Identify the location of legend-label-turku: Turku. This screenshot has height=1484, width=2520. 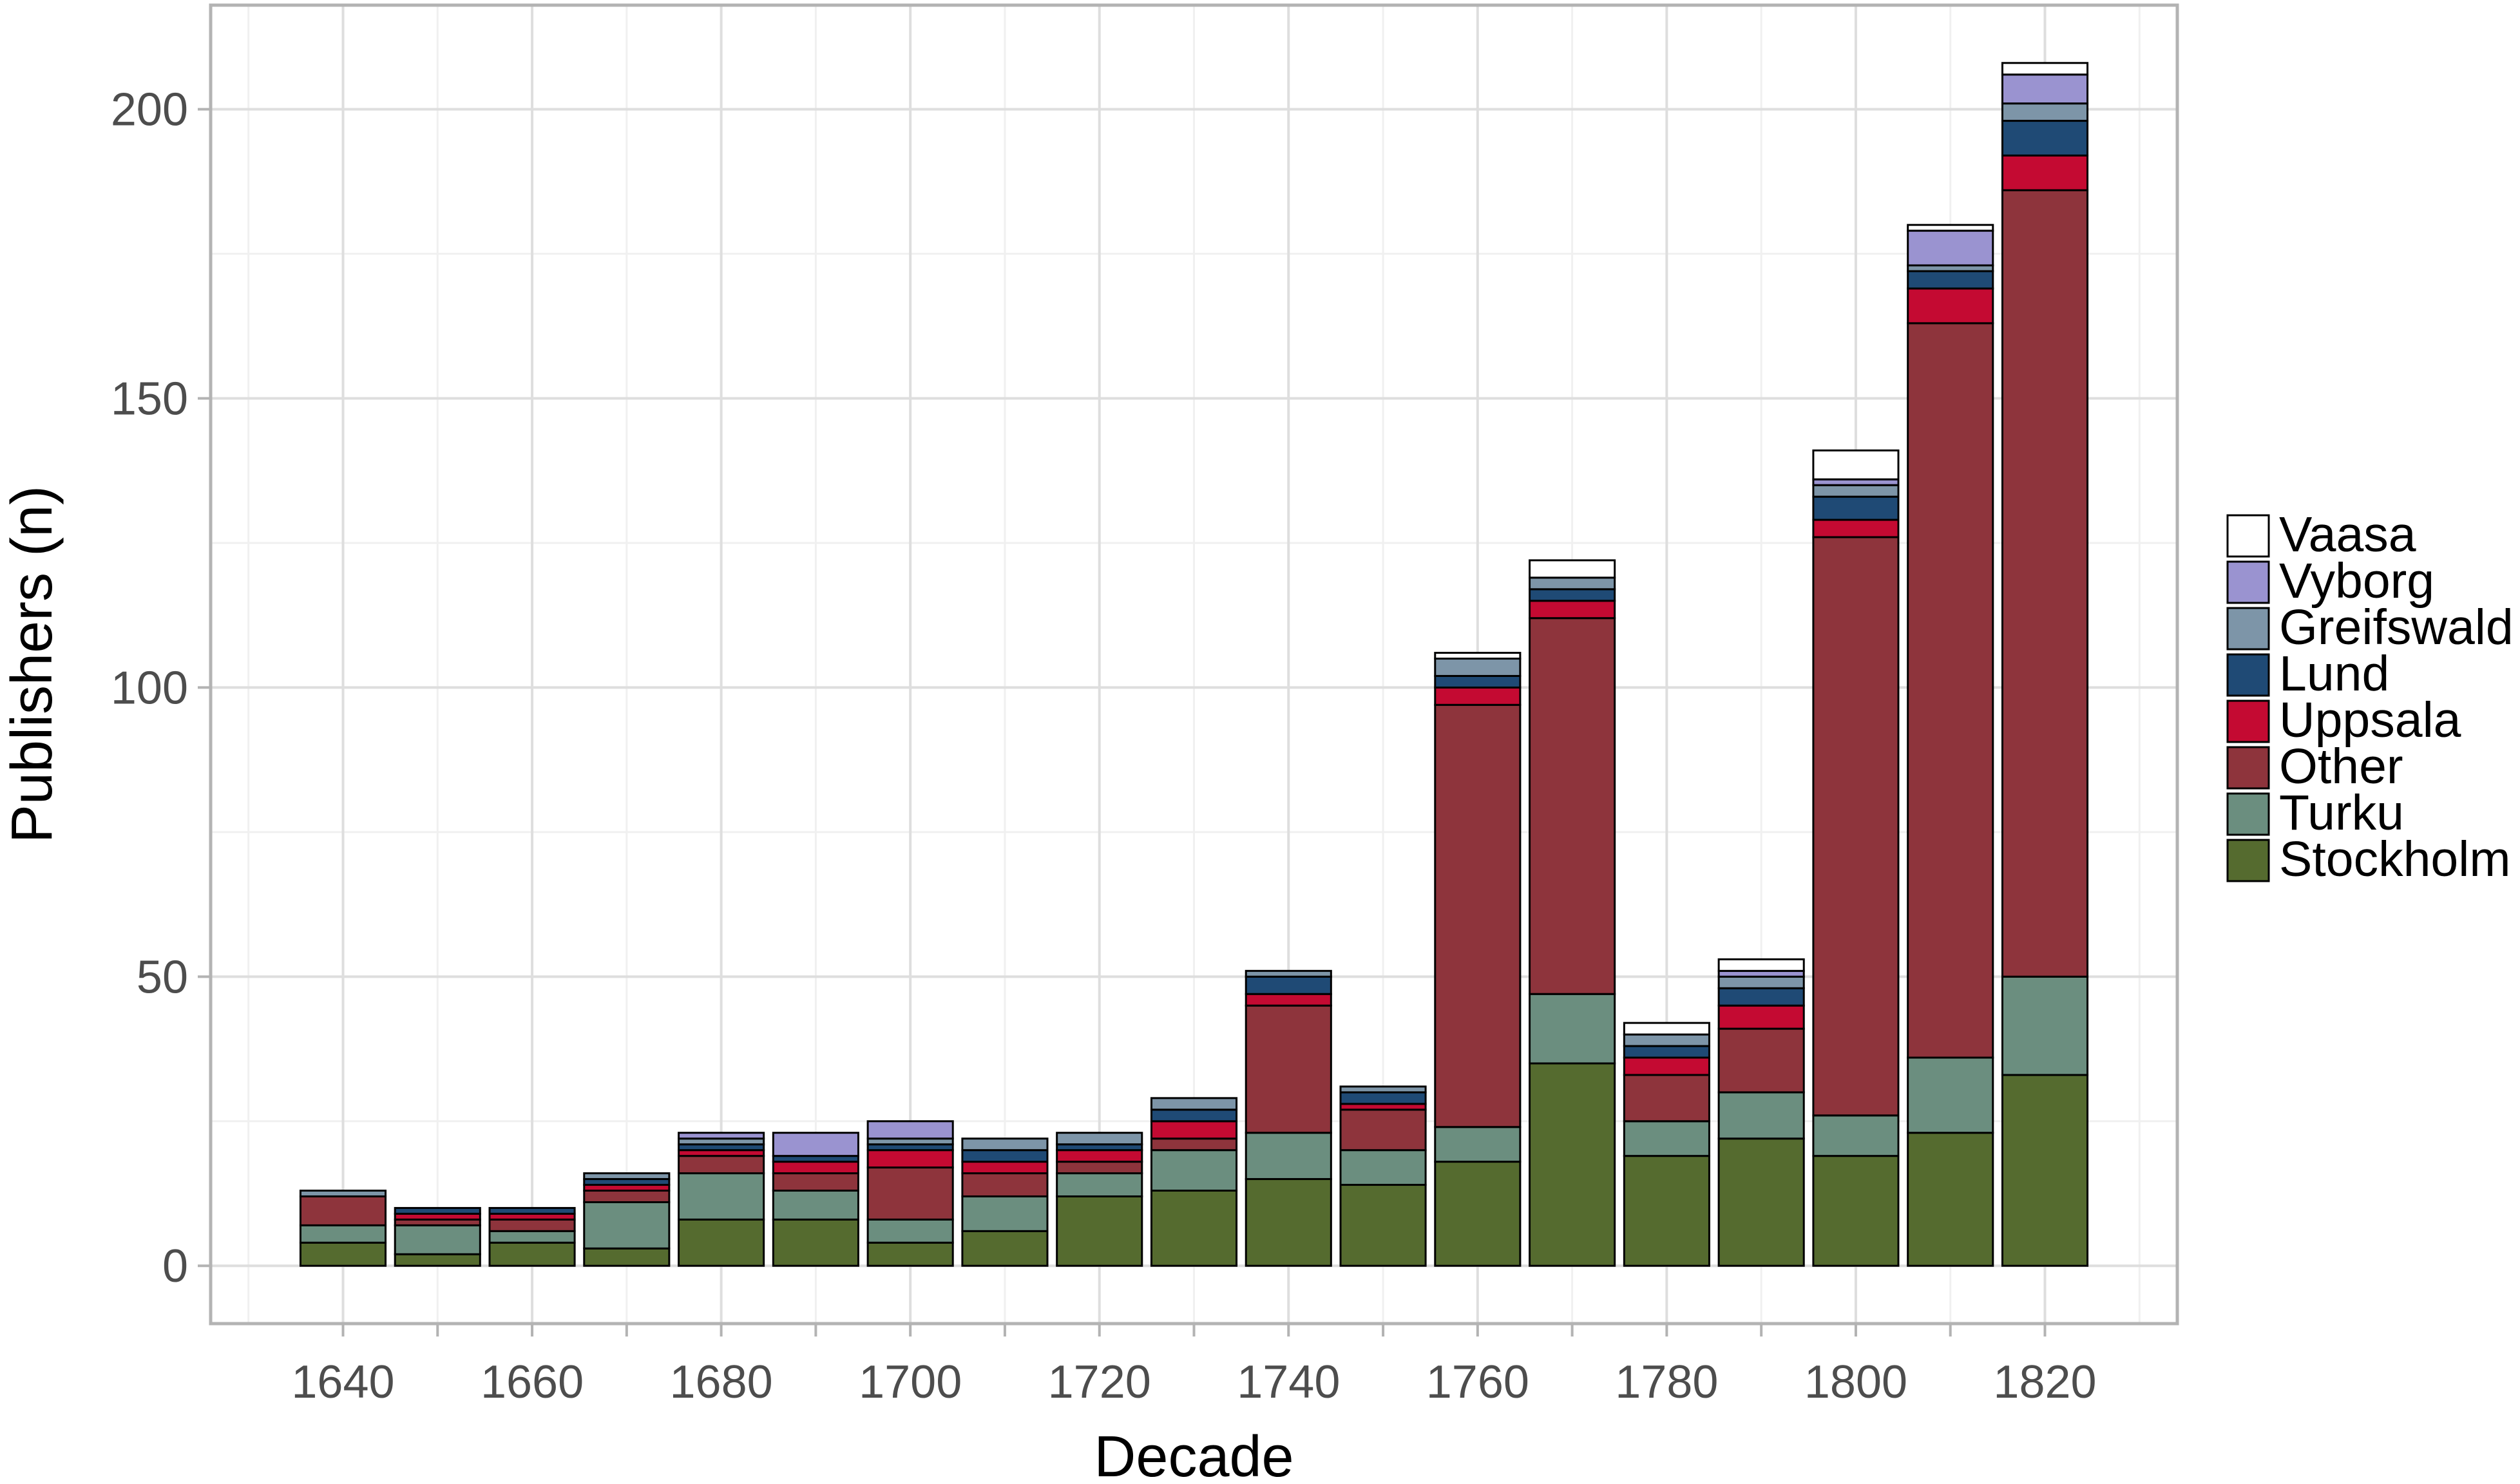
(2341, 813).